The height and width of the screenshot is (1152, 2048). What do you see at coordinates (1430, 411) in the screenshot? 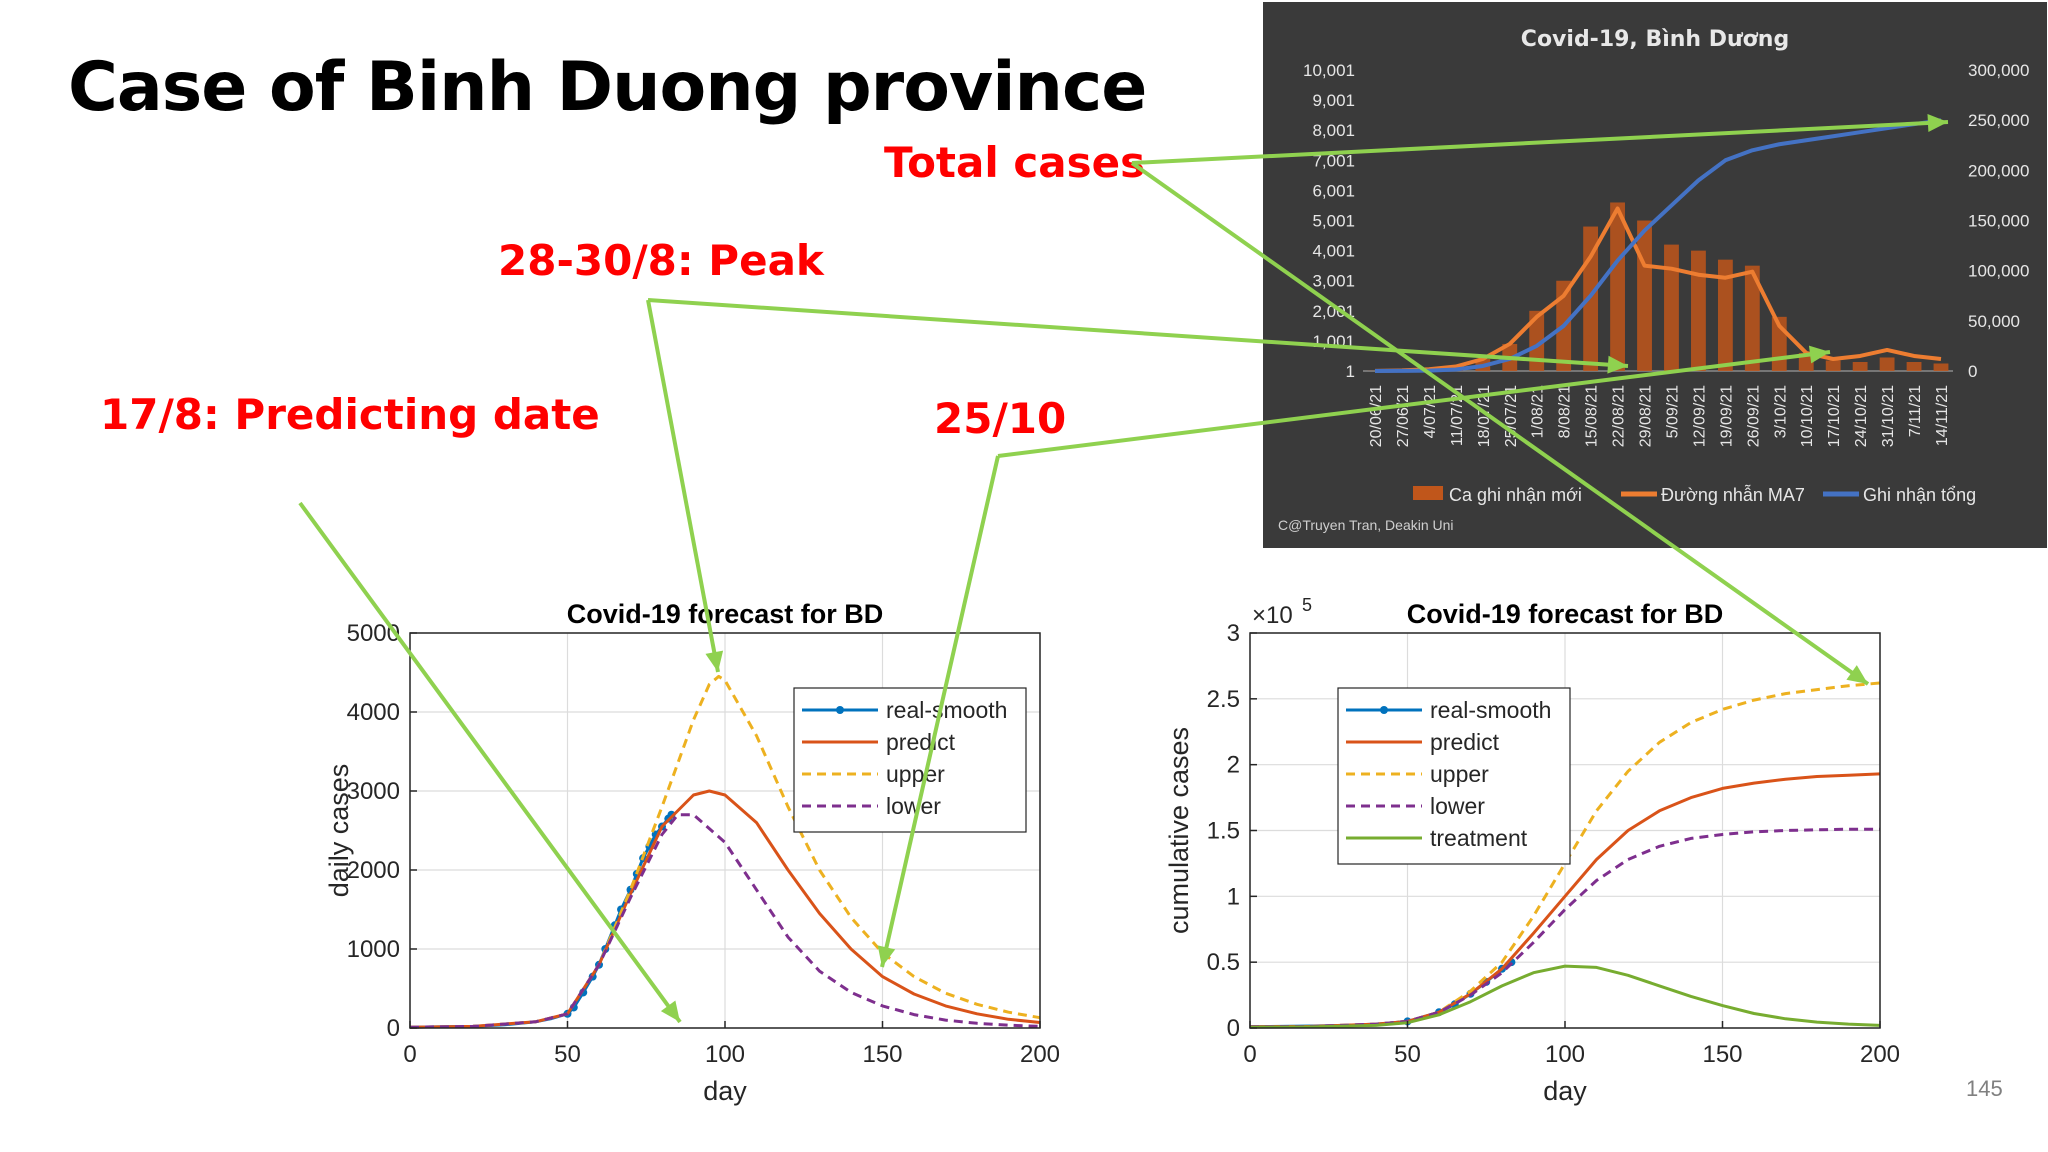
I see `photo-category-label: 4/07/21` at bounding box center [1430, 411].